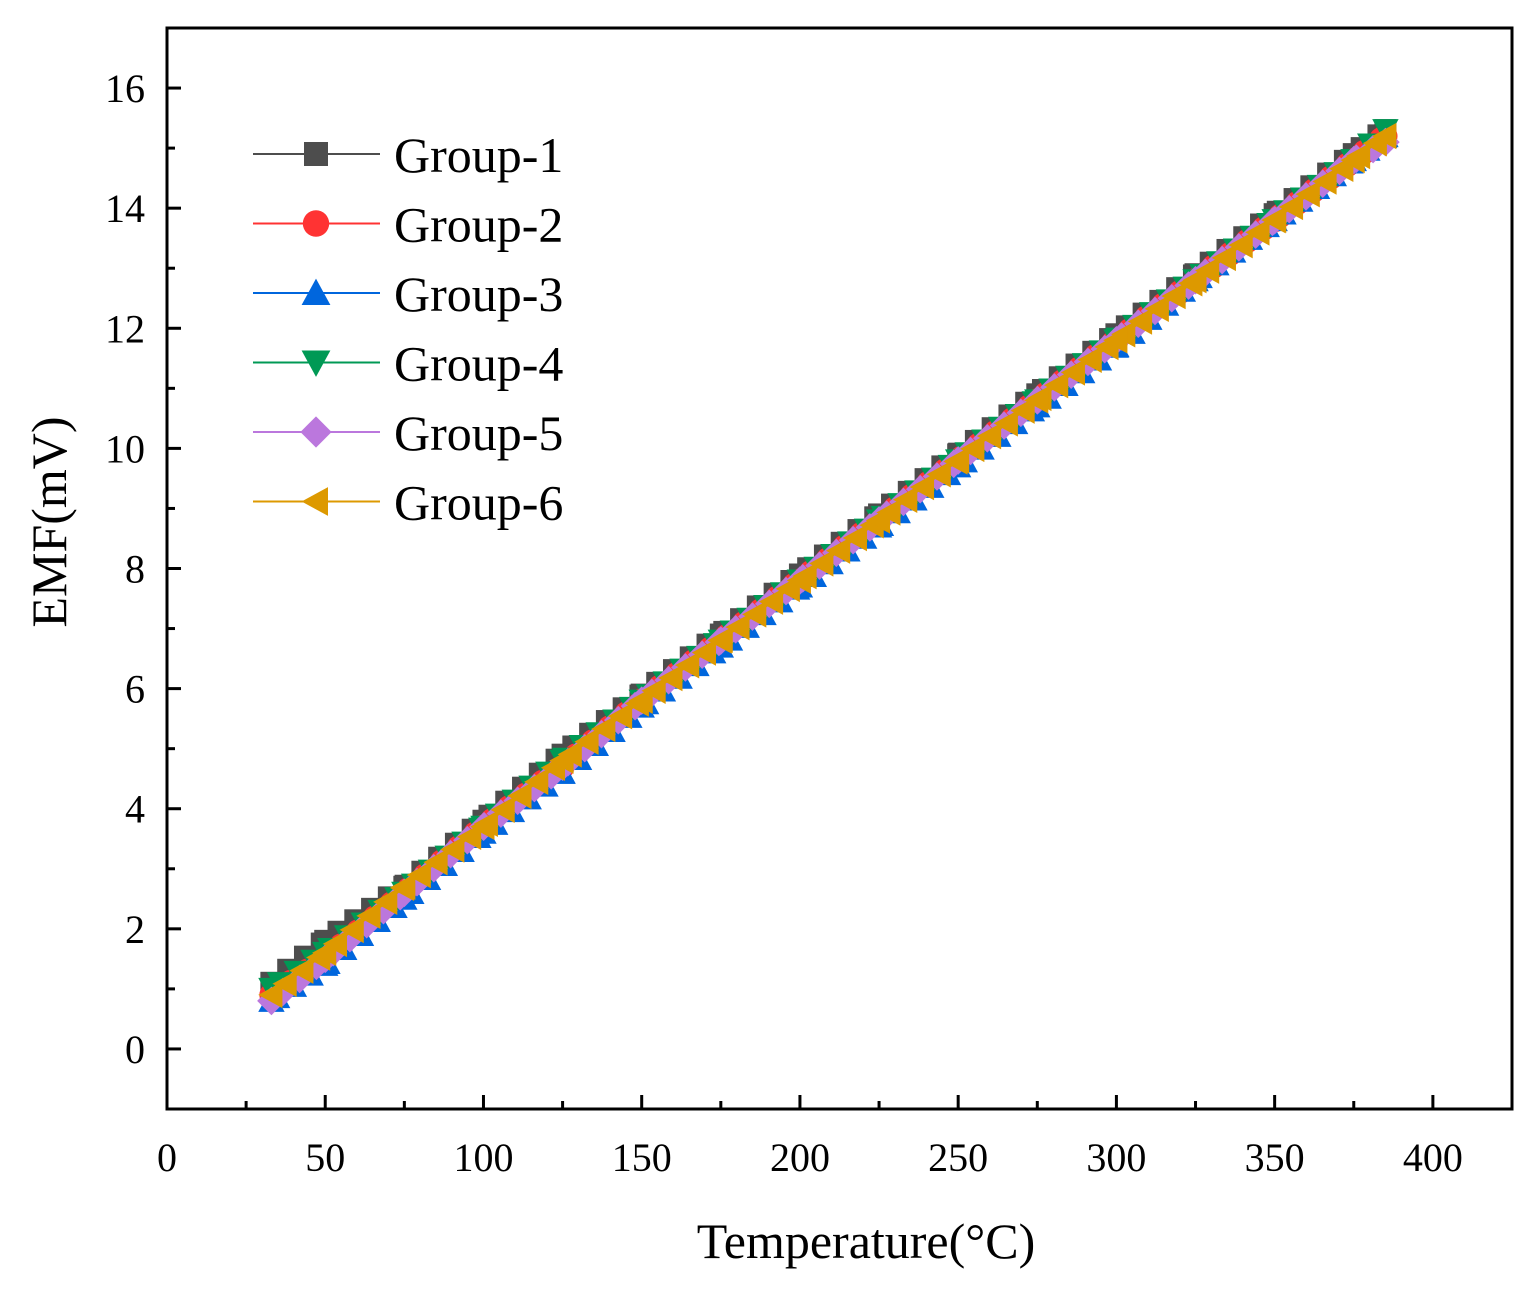 Image resolution: width=1537 pixels, height=1291 pixels. I want to click on legend-label: Group-6, so click(478, 503).